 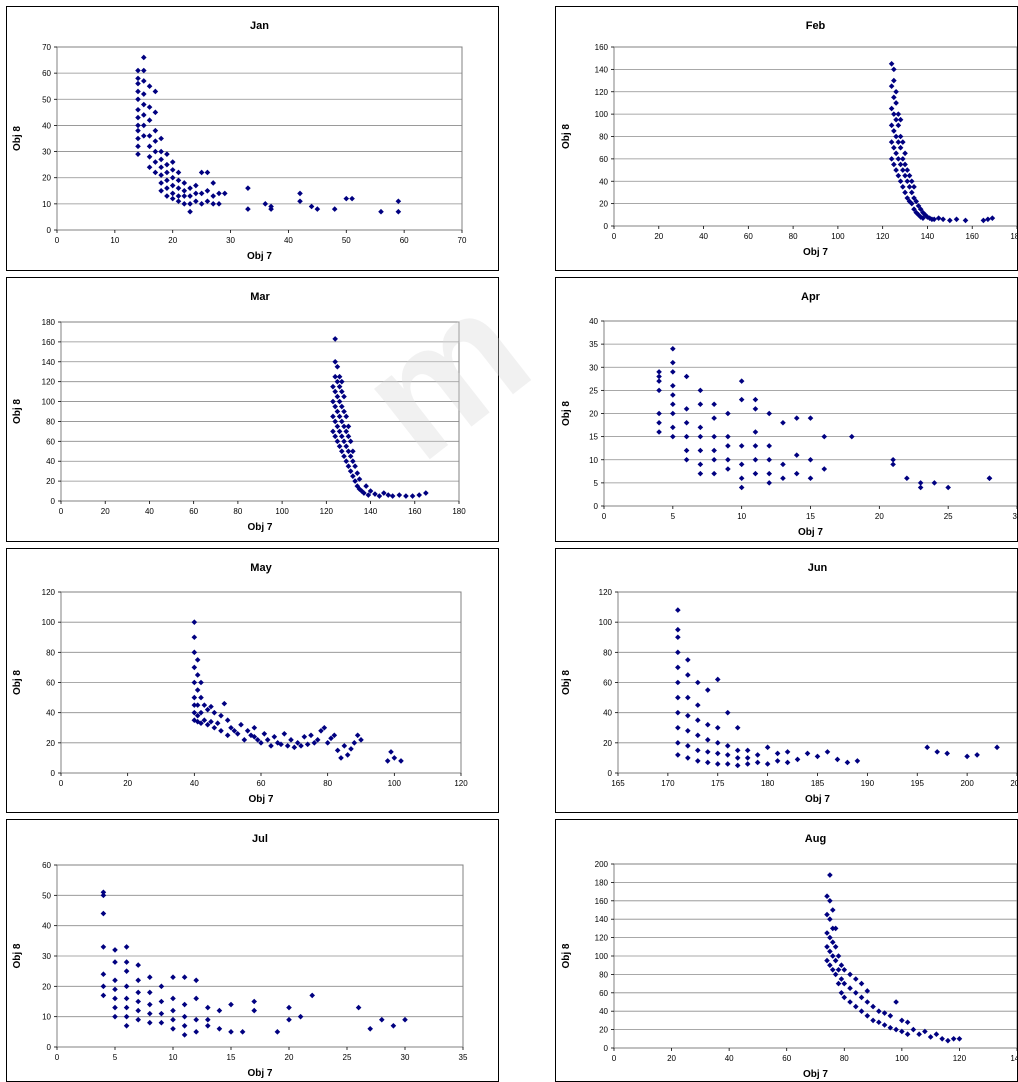 I want to click on chart-title: Jun, so click(x=818, y=568).